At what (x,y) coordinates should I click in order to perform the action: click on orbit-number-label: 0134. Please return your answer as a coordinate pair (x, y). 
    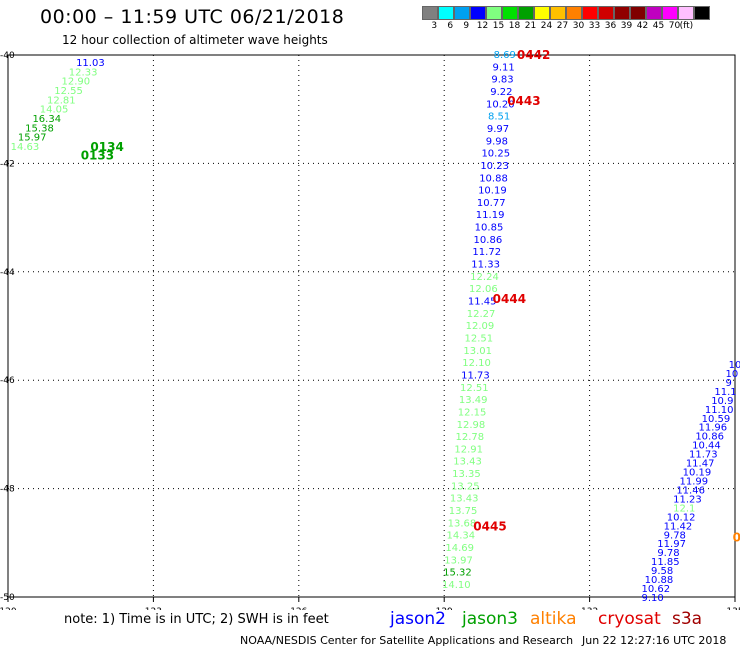
    Looking at the image, I should click on (106, 147).